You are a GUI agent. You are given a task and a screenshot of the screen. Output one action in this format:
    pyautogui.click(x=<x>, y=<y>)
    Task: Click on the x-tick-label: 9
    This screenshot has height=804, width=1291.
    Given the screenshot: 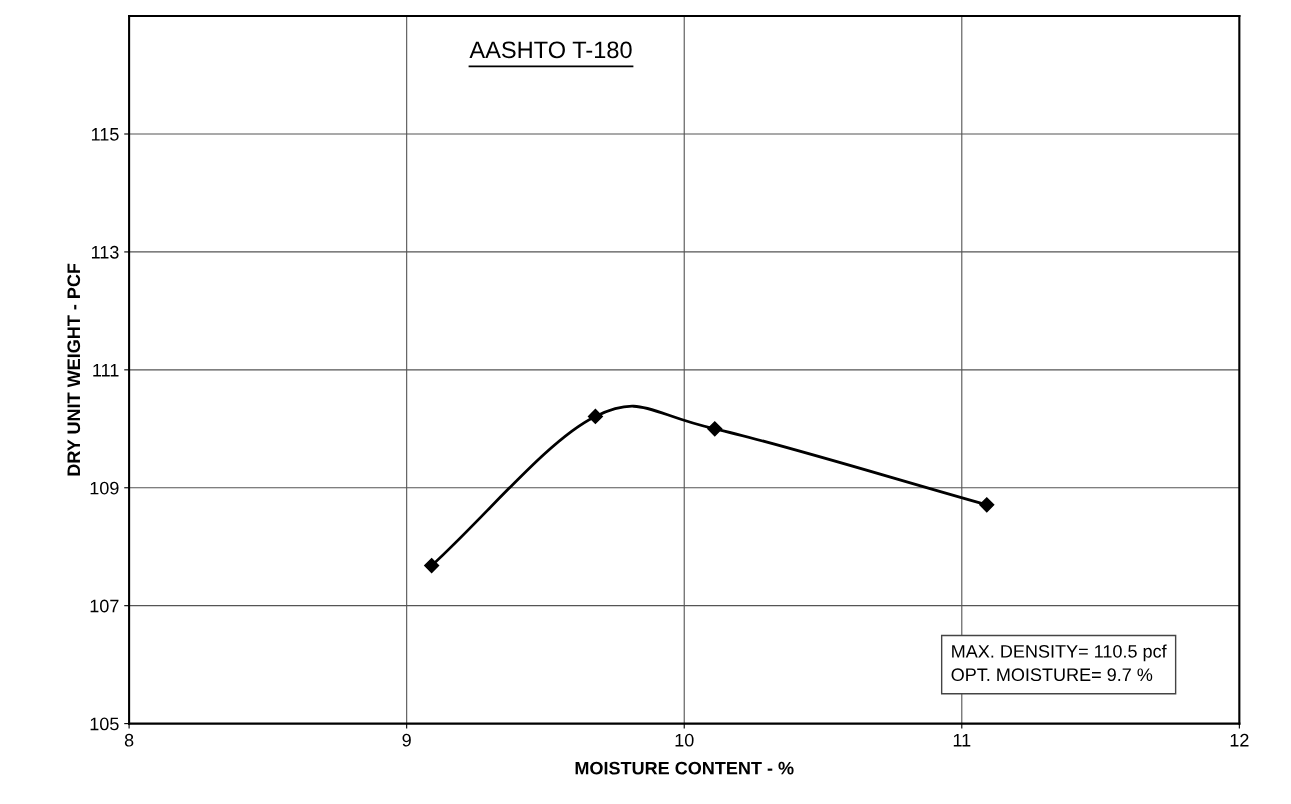 What is the action you would take?
    pyautogui.click(x=406, y=740)
    